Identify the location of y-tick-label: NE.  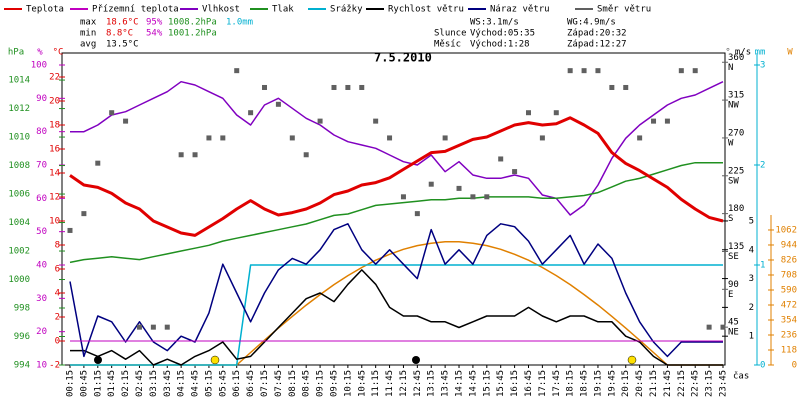
(733, 333).